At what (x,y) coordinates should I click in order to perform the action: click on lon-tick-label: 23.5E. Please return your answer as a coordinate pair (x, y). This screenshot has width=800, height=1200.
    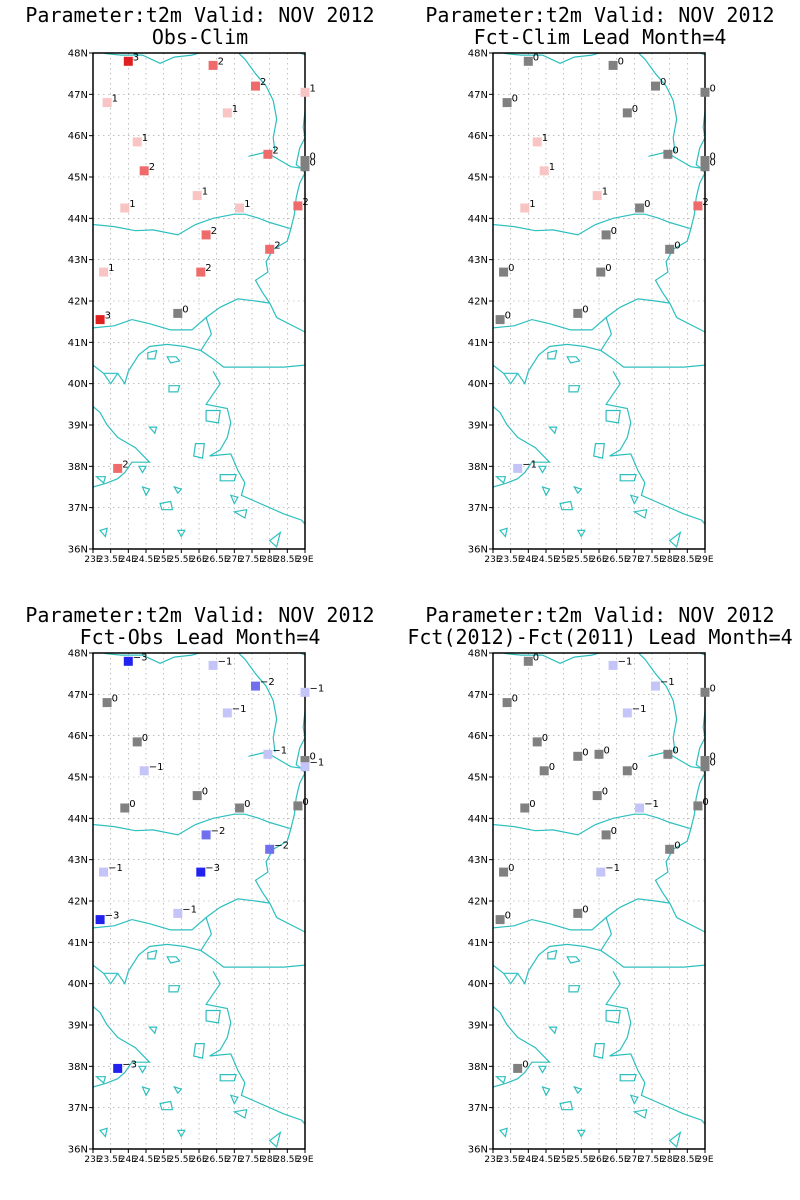
    Looking at the image, I should click on (511, 560).